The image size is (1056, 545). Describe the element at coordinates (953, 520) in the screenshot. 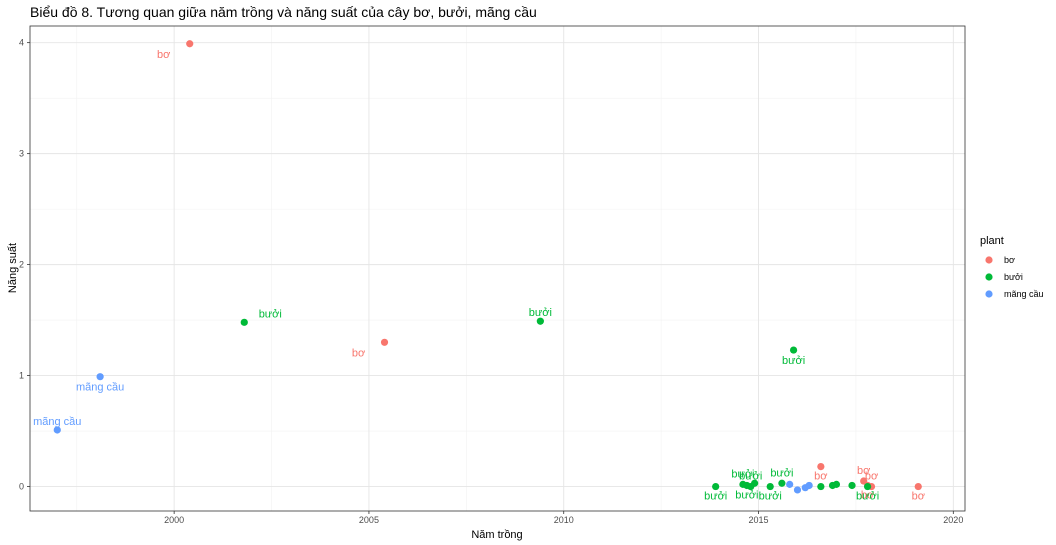

I see `x-tick-label: 2020` at that location.